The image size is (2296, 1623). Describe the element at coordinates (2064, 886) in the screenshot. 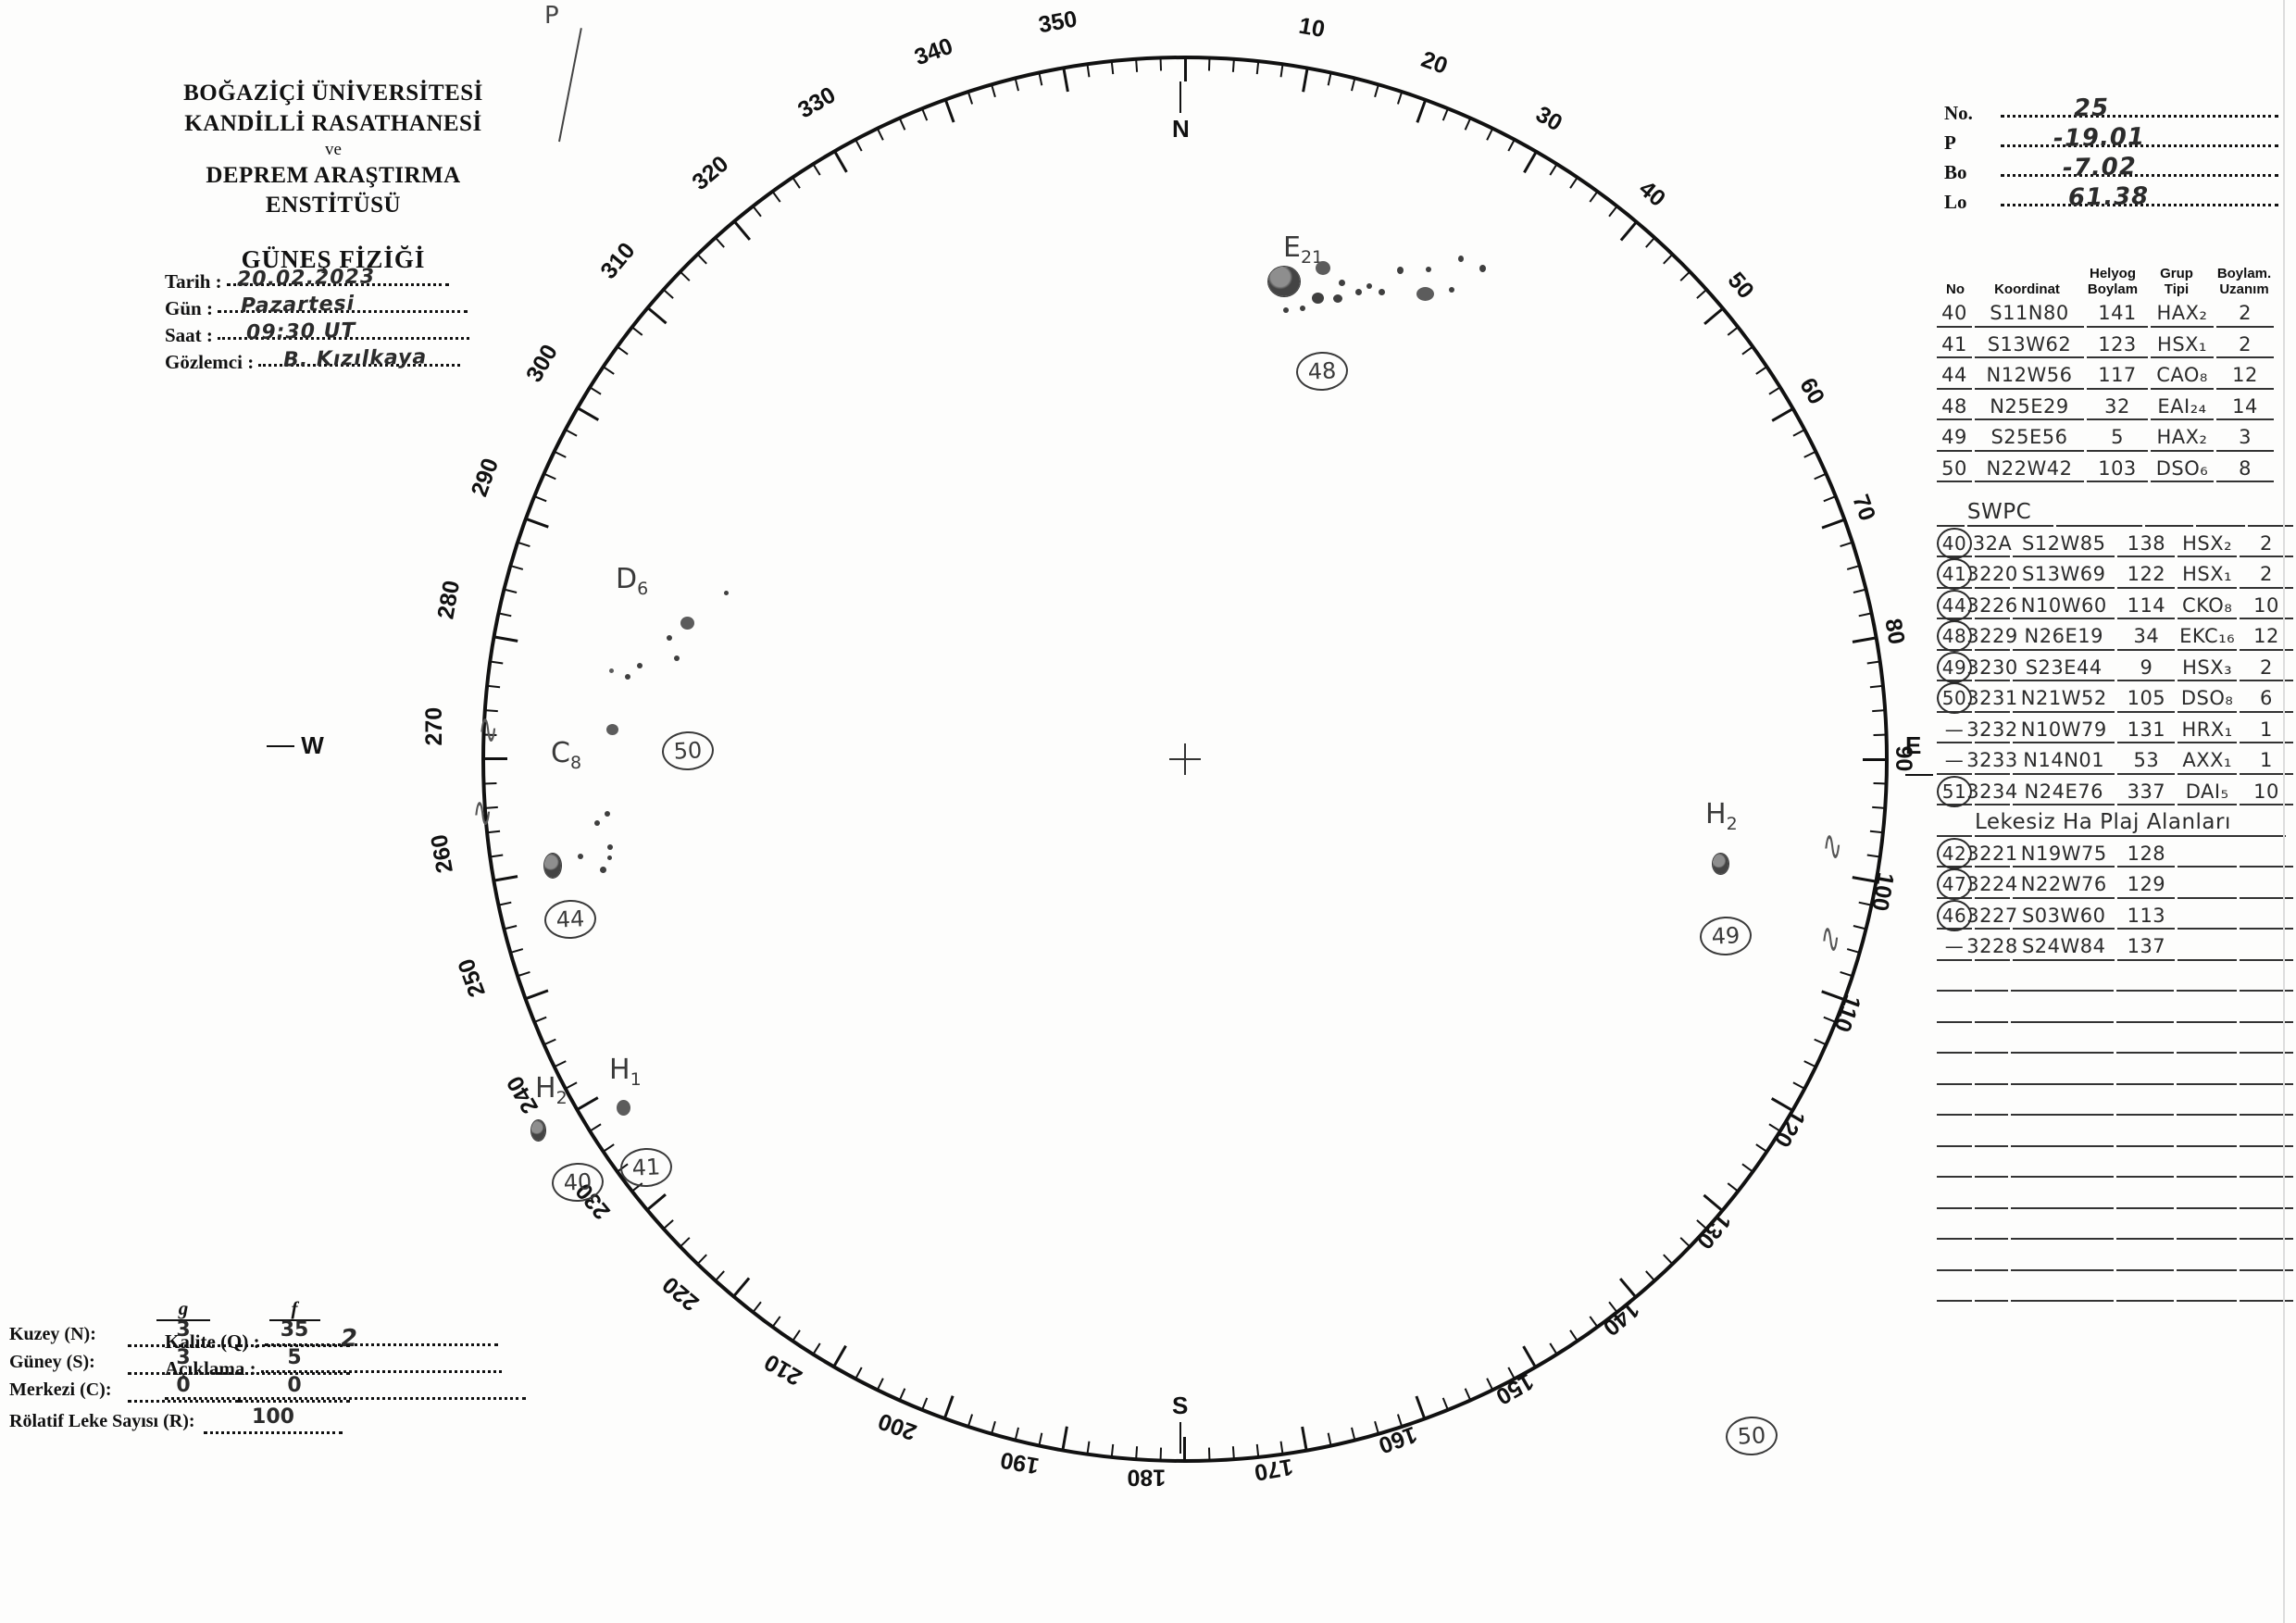

I see `cell-koordinat: N22W76` at that location.